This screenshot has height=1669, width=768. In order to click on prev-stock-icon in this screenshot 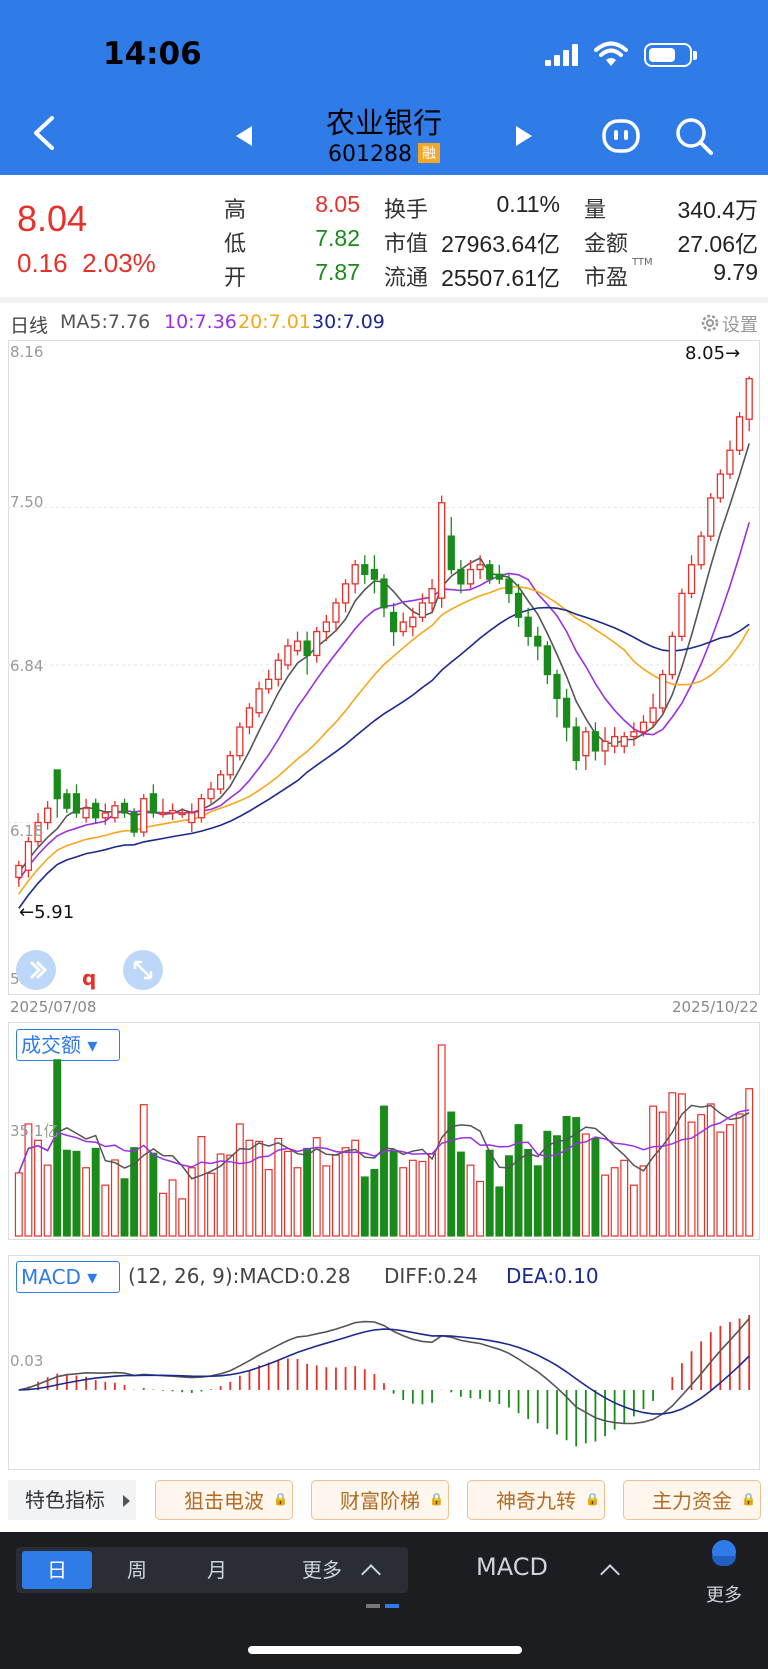, I will do `click(244, 136)`.